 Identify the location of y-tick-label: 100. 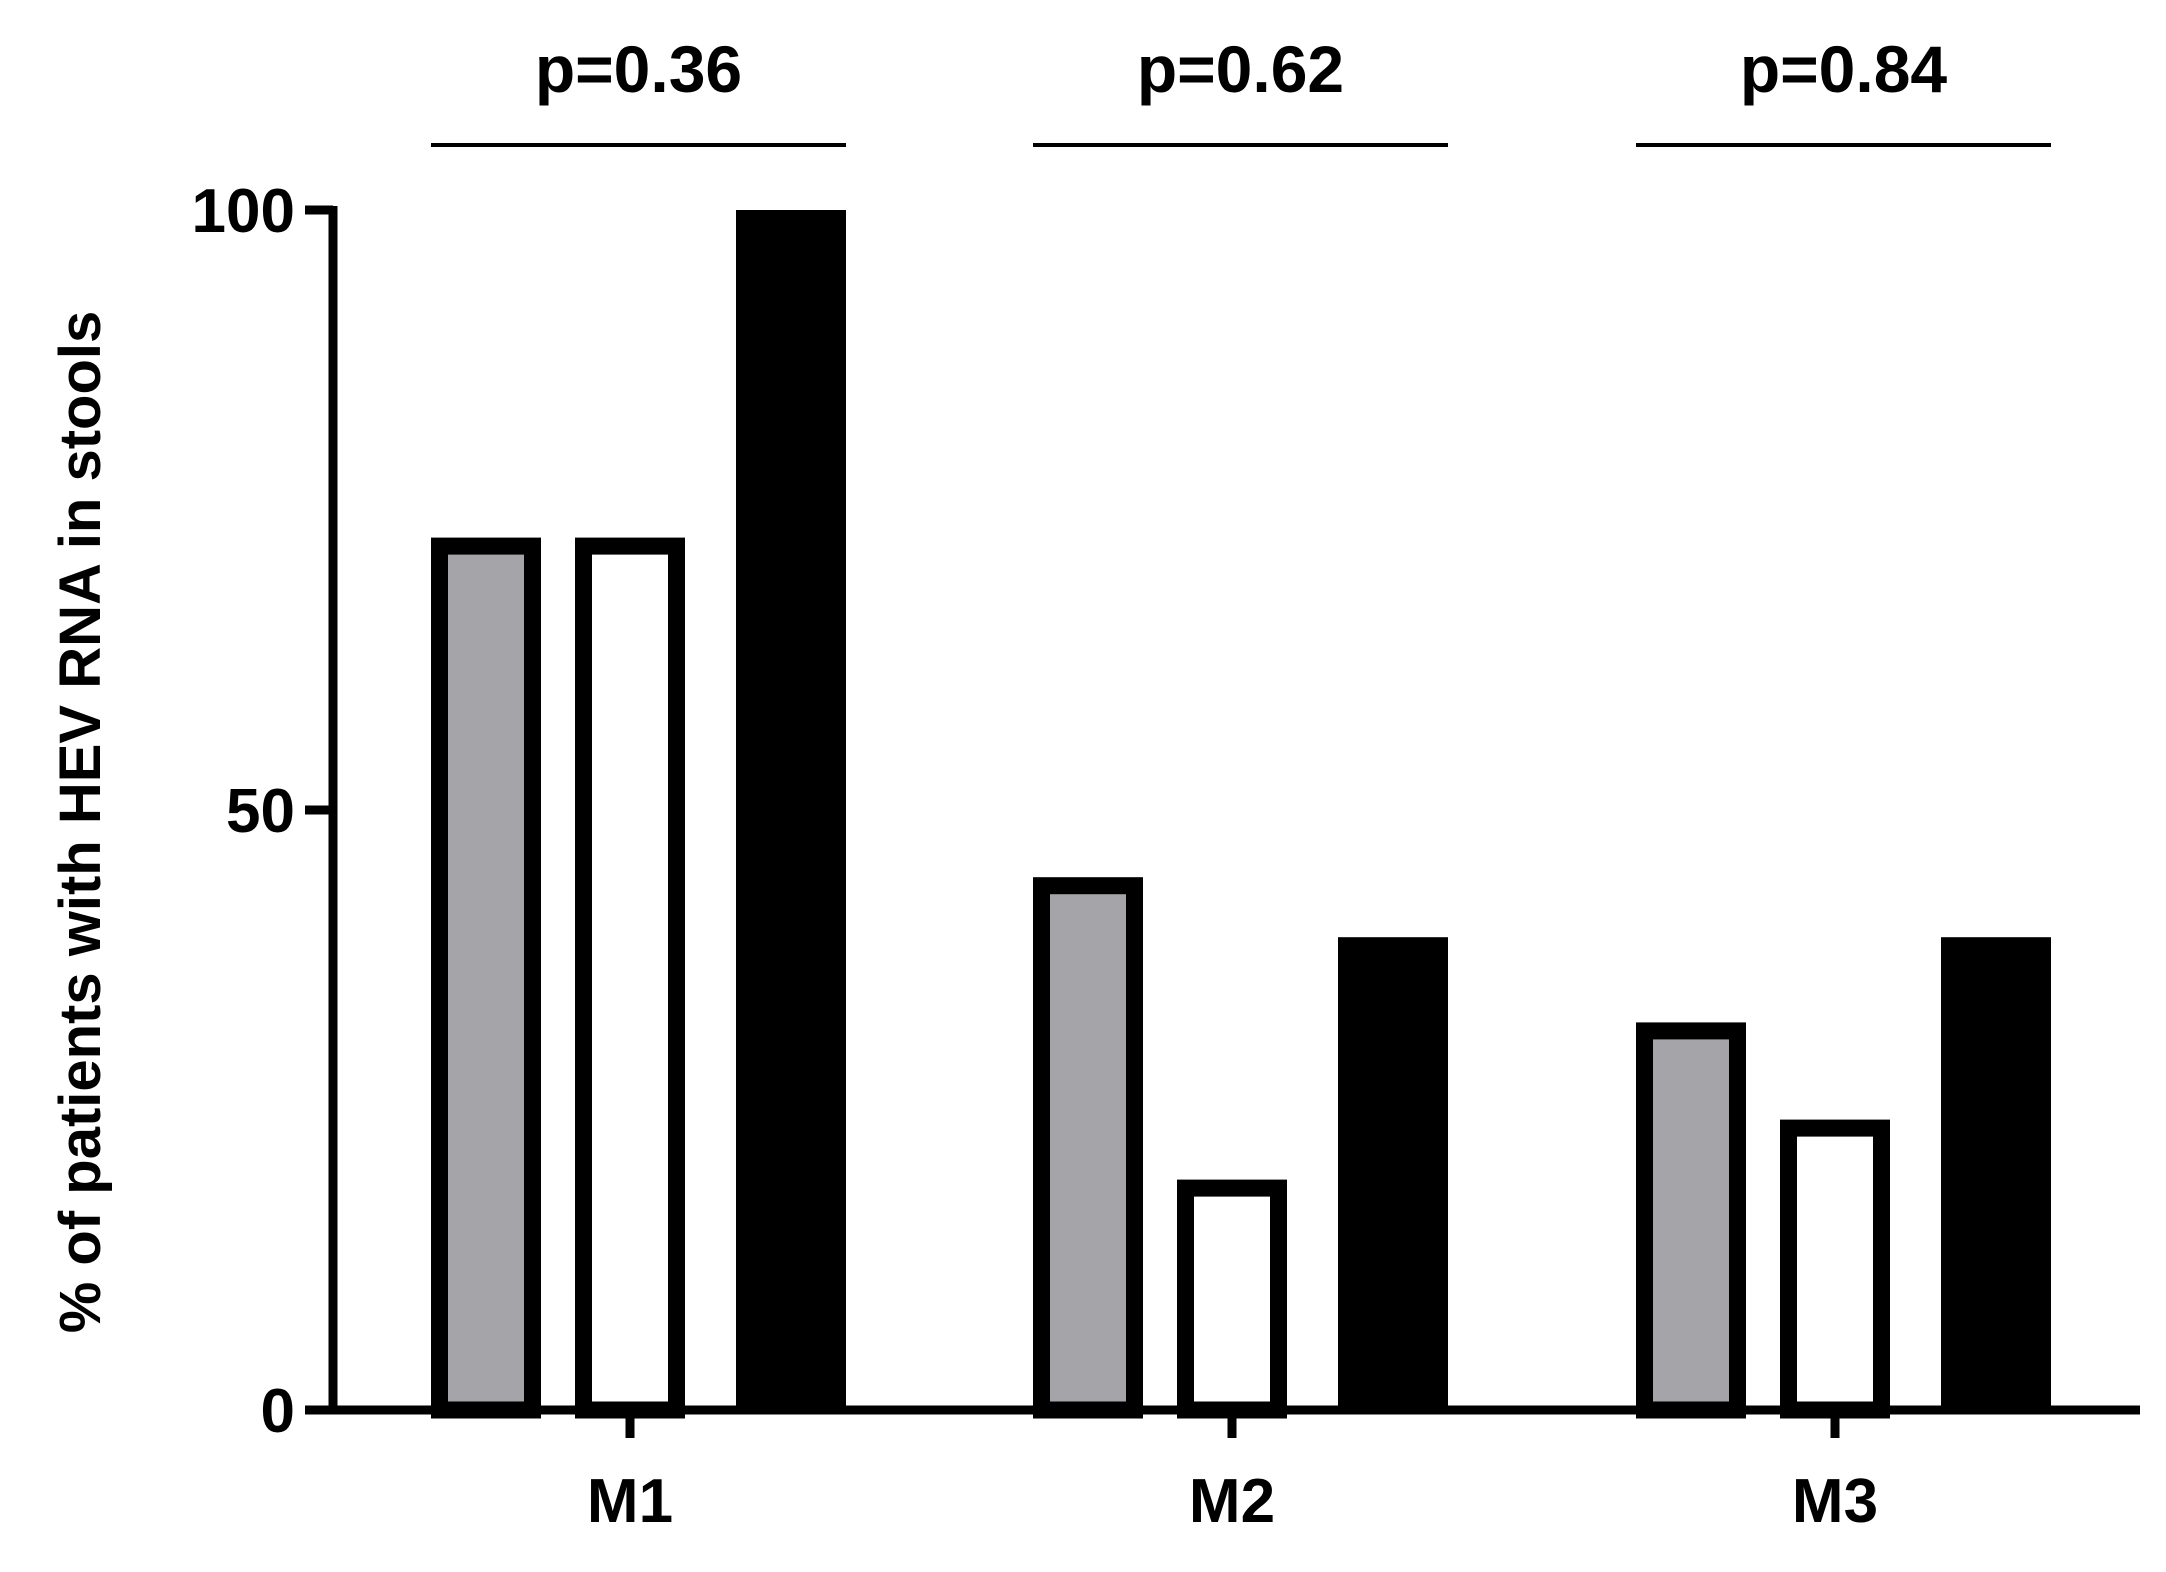
(243, 211).